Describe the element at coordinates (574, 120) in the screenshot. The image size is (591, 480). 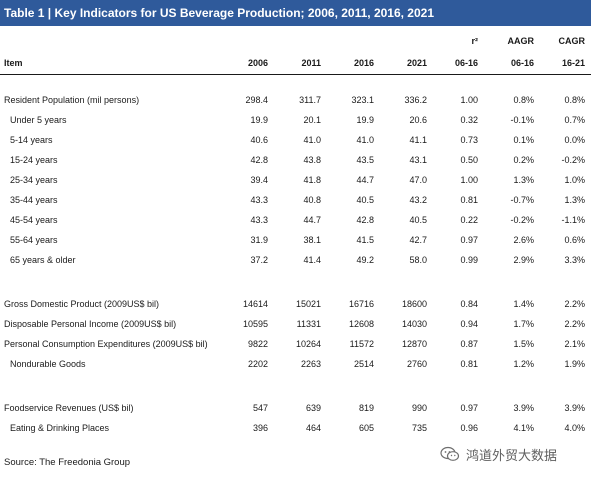
I see `row-value: 0.7%` at that location.